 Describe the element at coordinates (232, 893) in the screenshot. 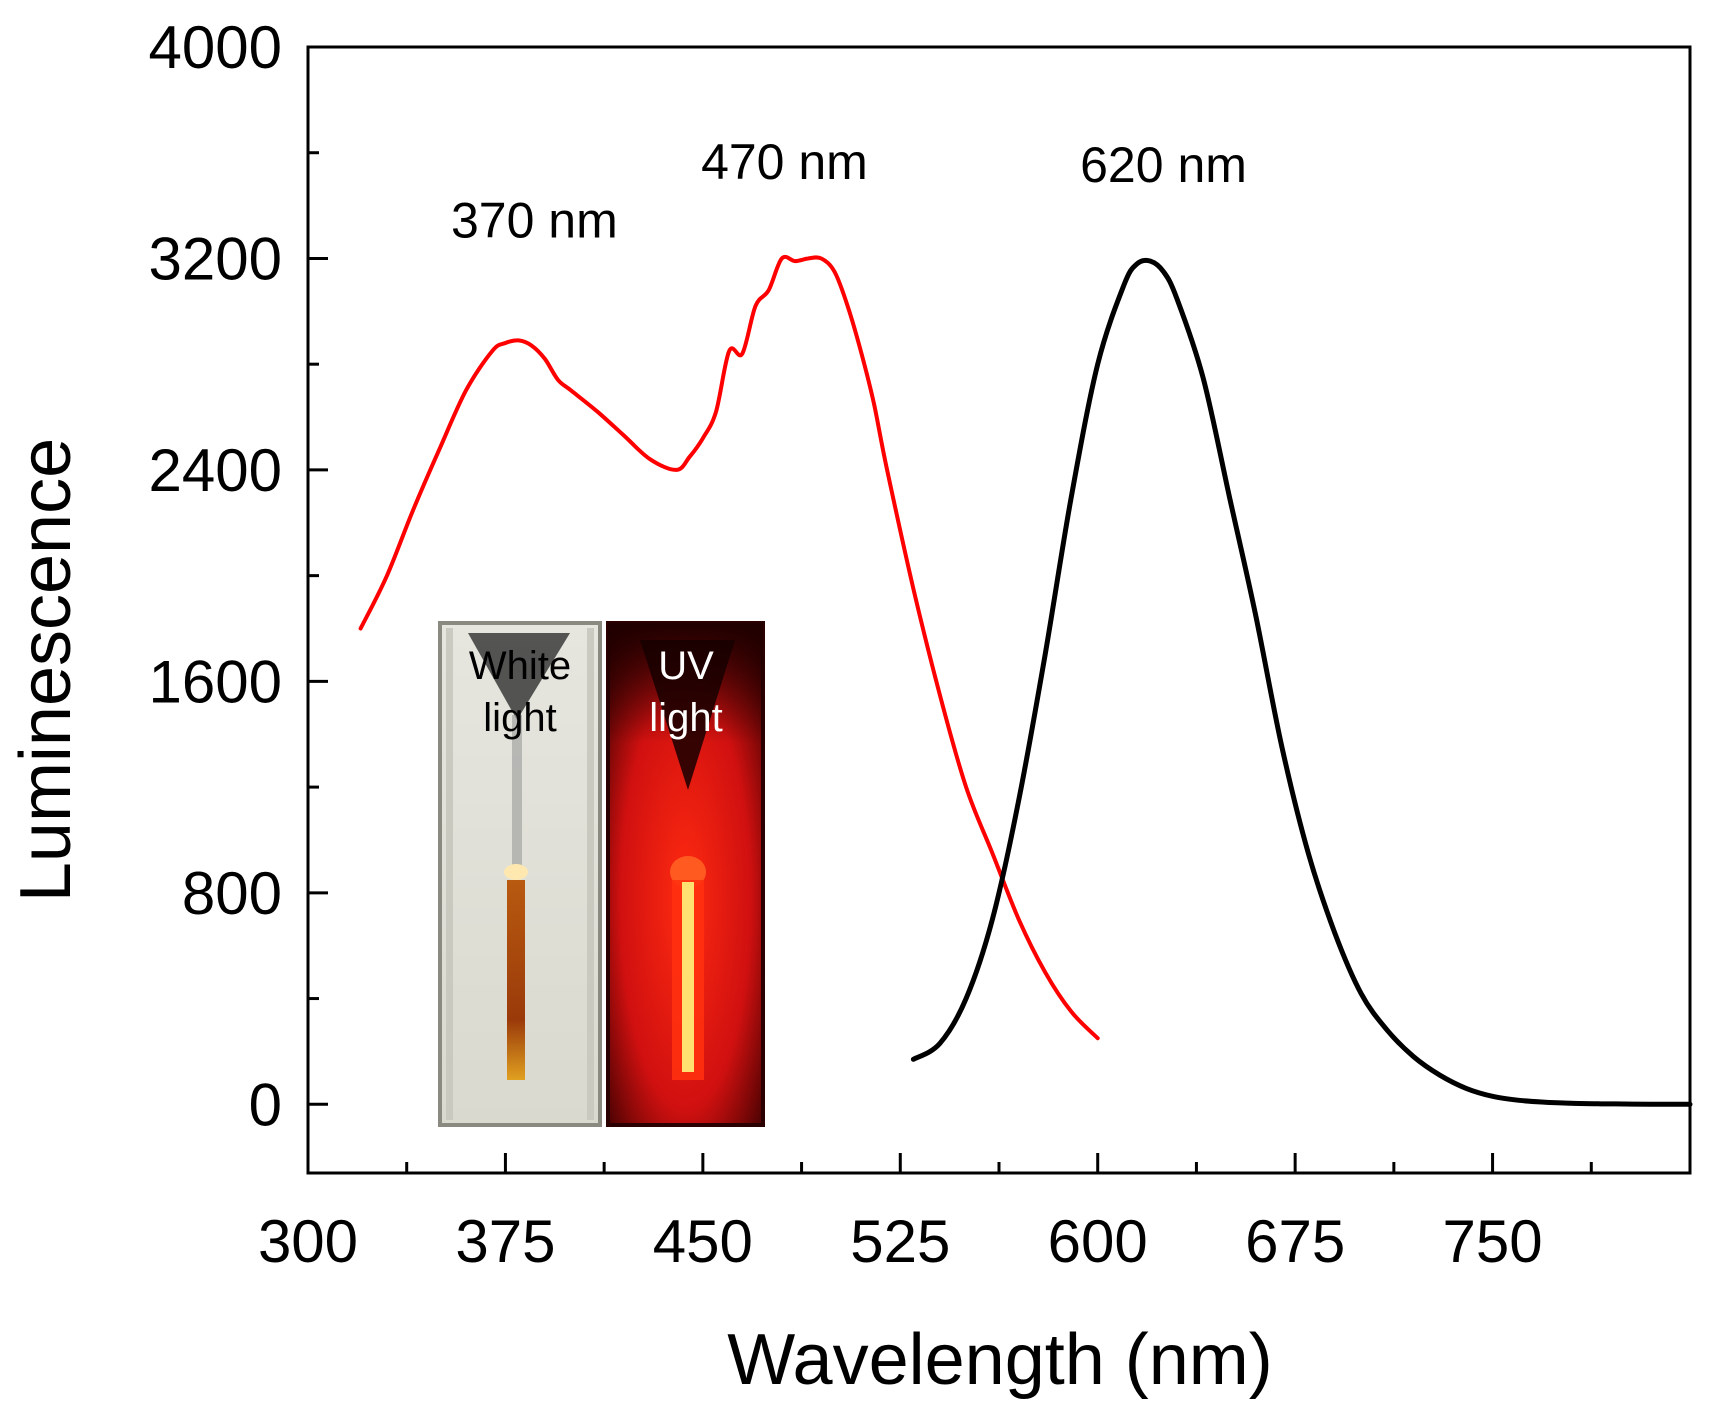

I see `y-tick-label-800: 800` at that location.